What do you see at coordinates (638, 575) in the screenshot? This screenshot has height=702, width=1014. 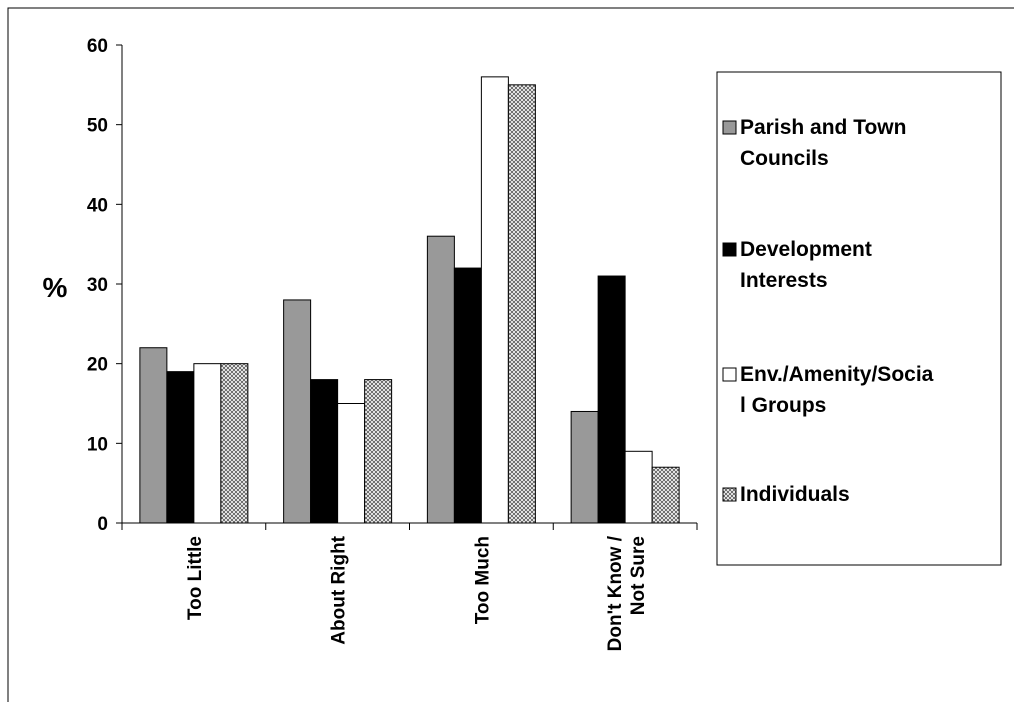 I see `text-line: Not Sure` at bounding box center [638, 575].